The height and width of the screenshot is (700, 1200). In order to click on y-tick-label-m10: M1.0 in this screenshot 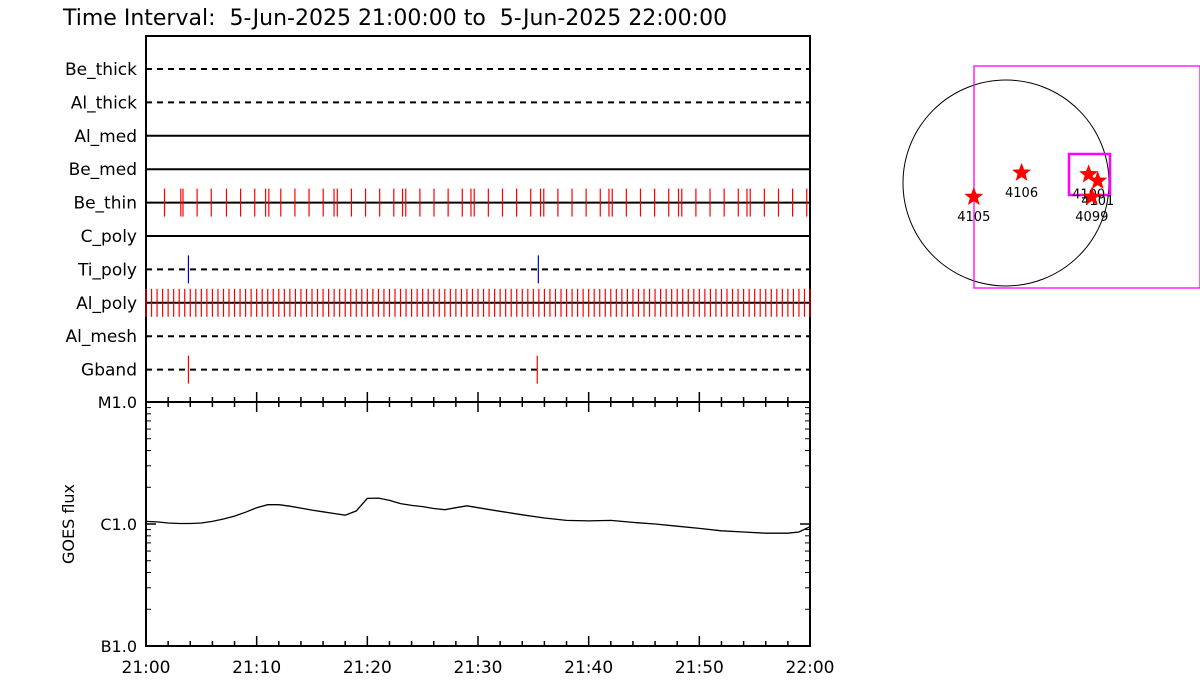, I will do `click(117, 402)`.